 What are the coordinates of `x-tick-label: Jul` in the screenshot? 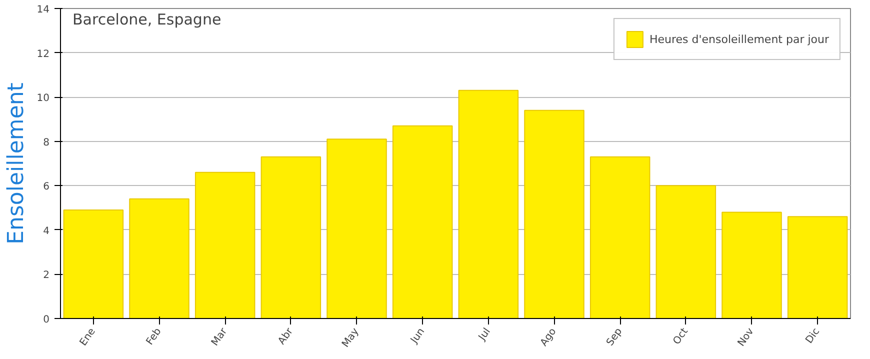 It's located at (484, 335).